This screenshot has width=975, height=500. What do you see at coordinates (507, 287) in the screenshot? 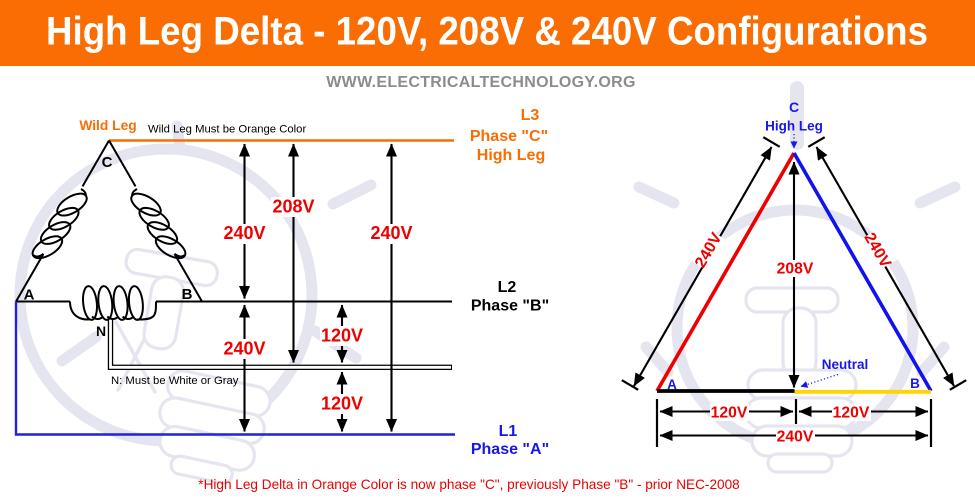
I see `svg-text: L2` at bounding box center [507, 287].